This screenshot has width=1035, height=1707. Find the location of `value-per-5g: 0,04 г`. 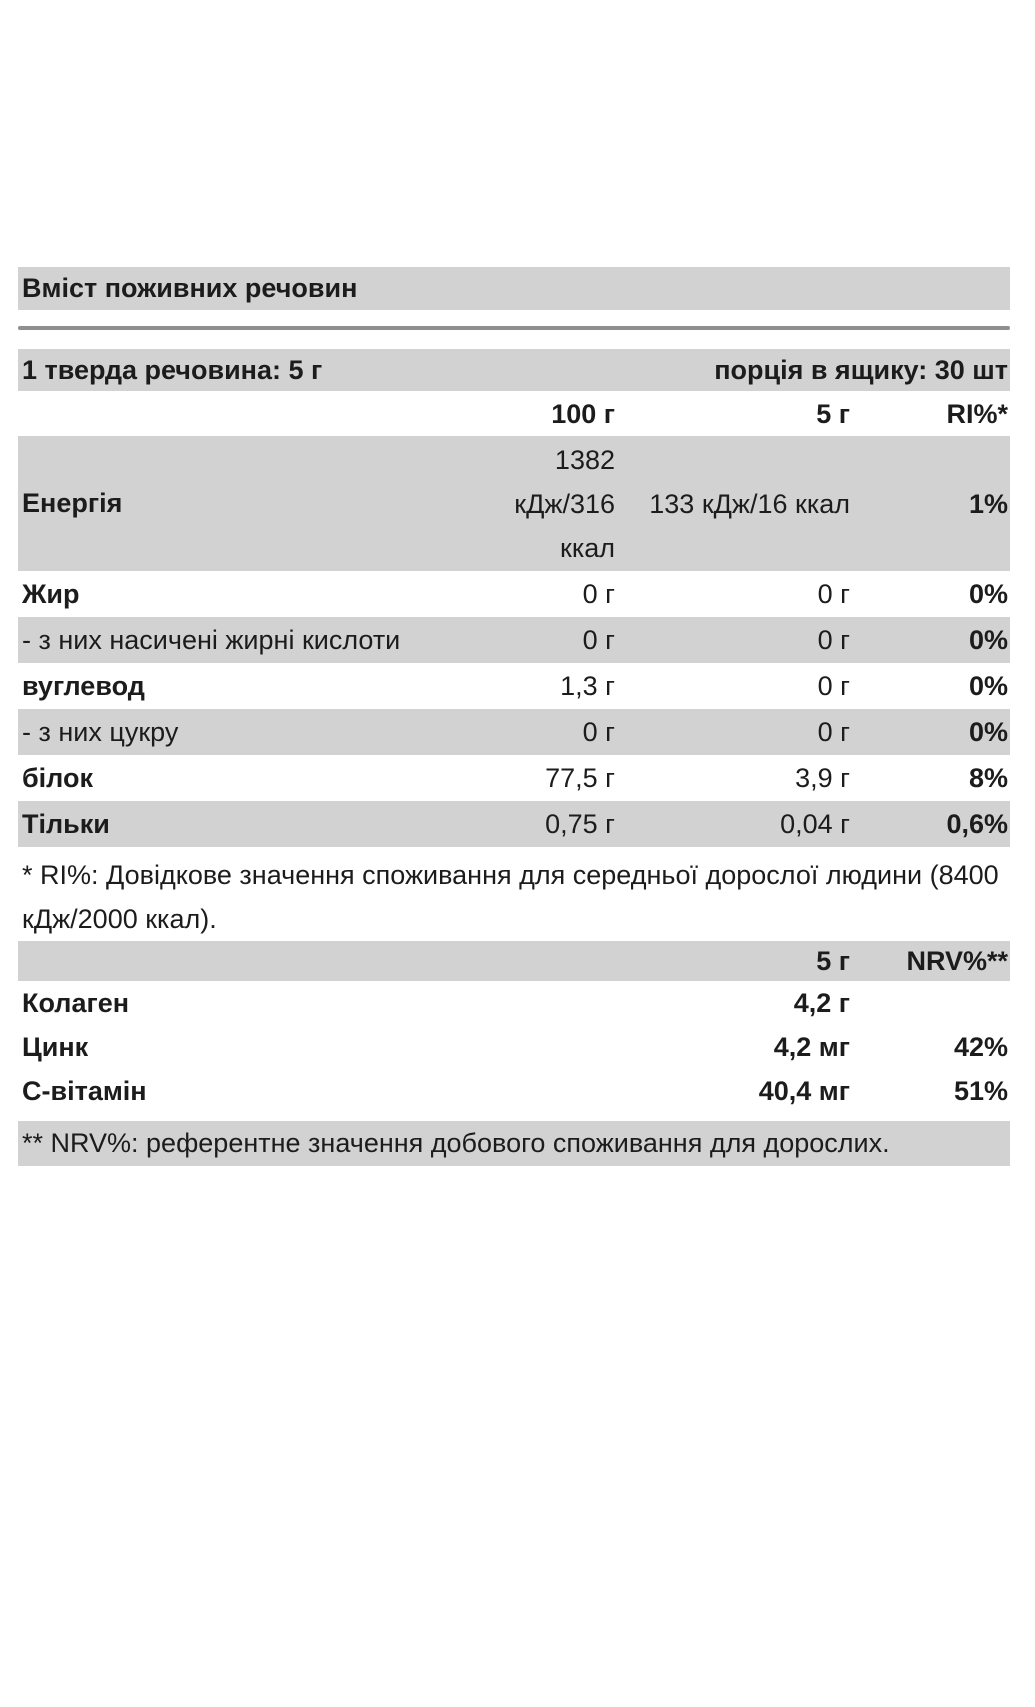

value-per-5g: 0,04 г is located at coordinates (815, 824).